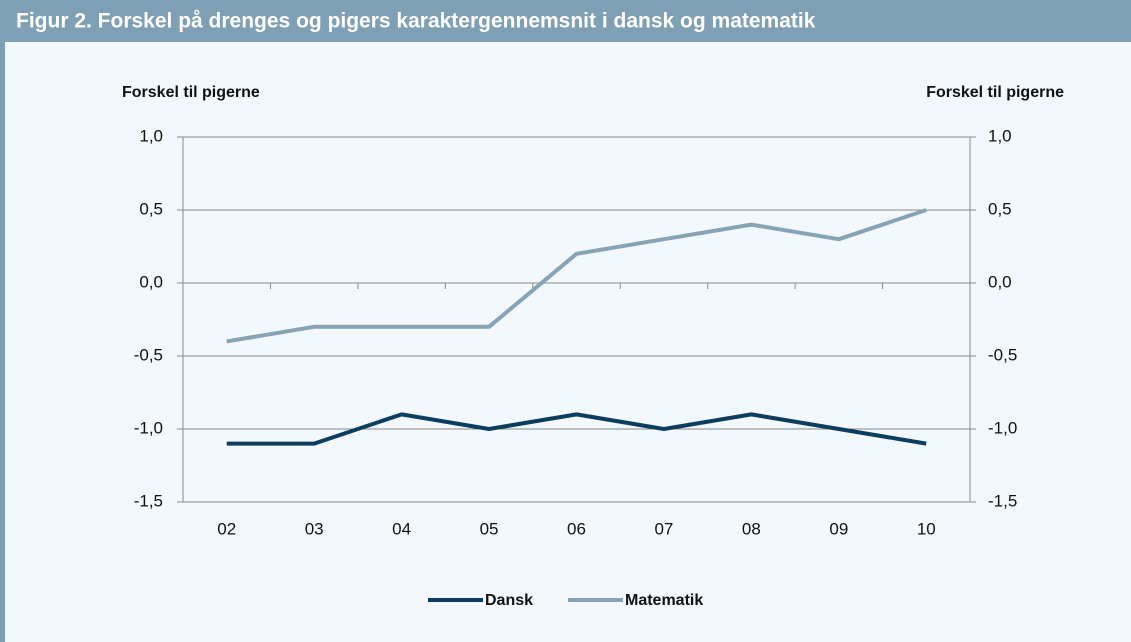 The width and height of the screenshot is (1131, 642). What do you see at coordinates (1002, 354) in the screenshot?
I see `y2-tick-label: -0,5` at bounding box center [1002, 354].